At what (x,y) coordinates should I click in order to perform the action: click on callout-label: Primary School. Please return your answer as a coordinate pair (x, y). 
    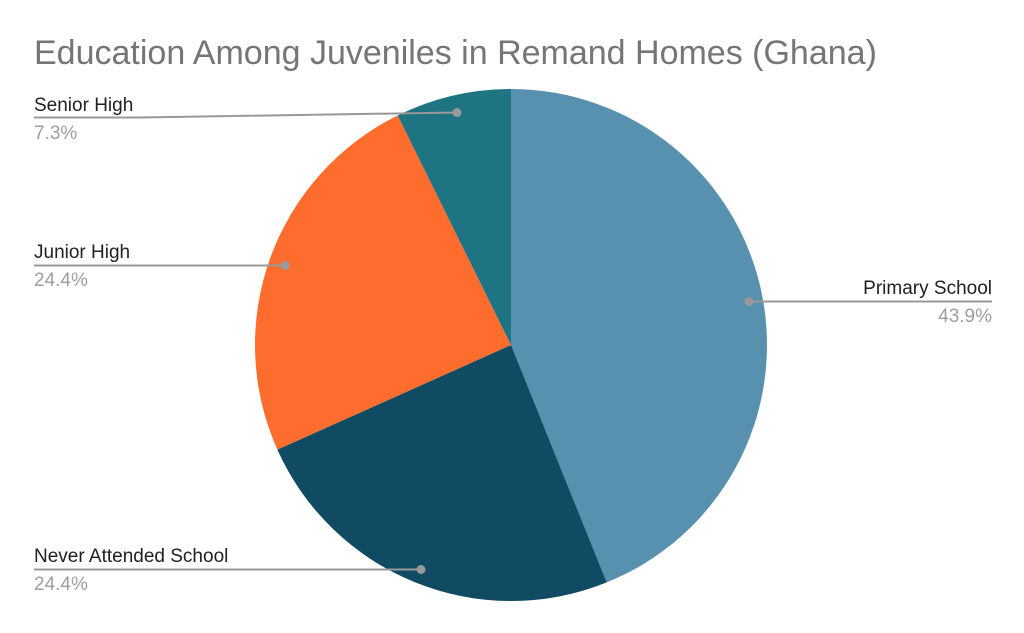
    Looking at the image, I should click on (927, 288).